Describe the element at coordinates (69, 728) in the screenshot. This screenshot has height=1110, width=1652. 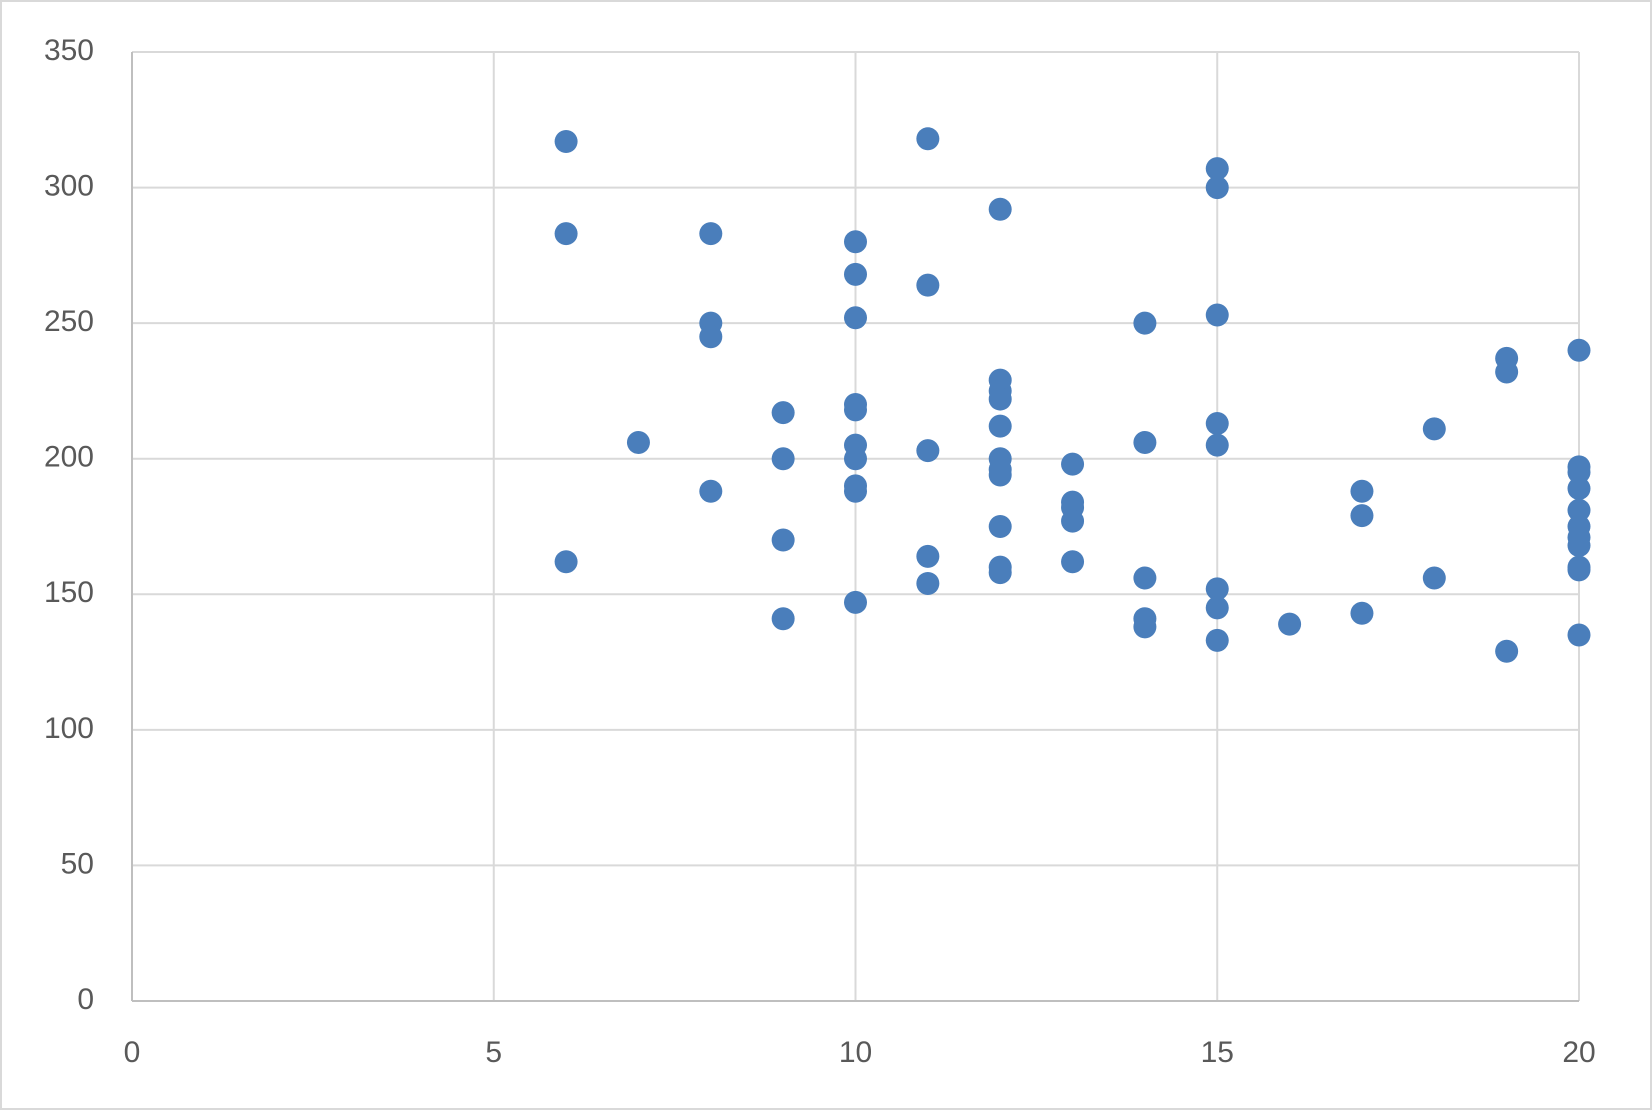
I see `y-tick-label: 100` at that location.